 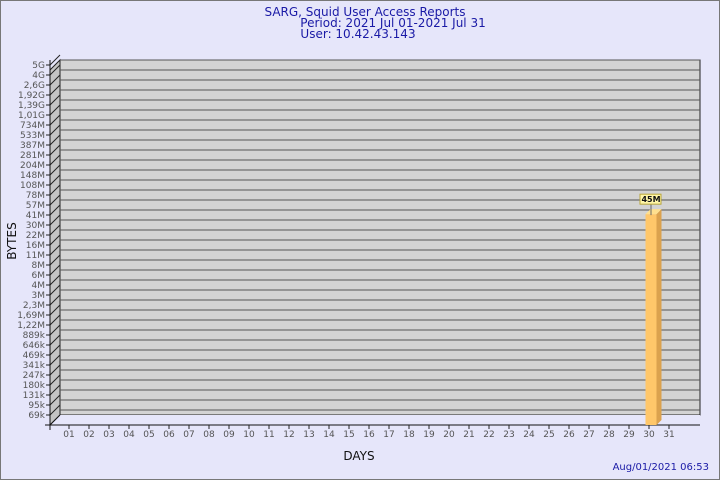 I want to click on y-tick-label: 4G, so click(x=38, y=76).